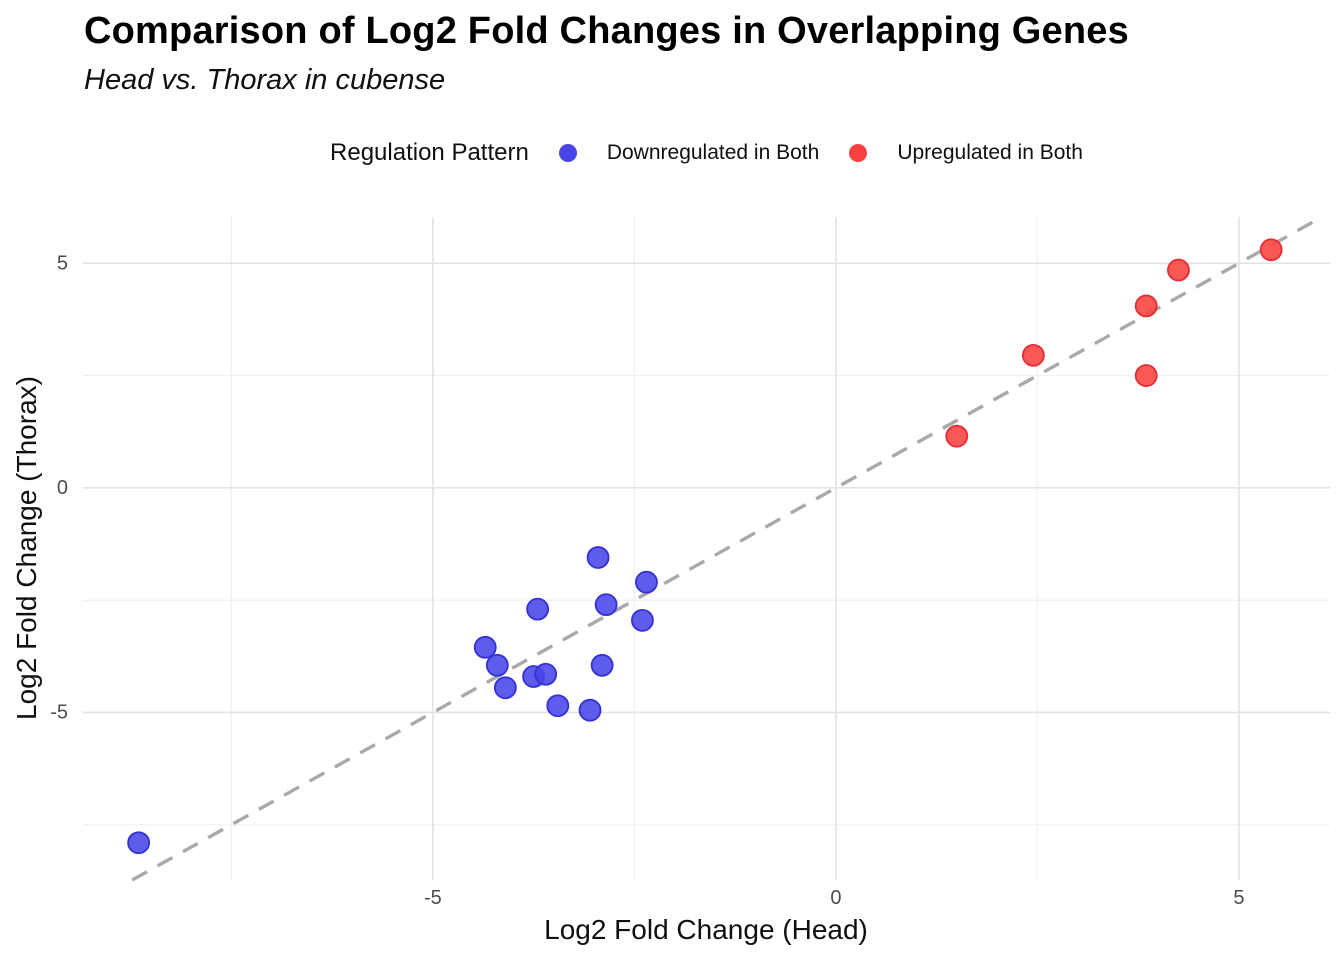 This screenshot has width=1344, height=960. Describe the element at coordinates (858, 153) in the screenshot. I see `upregulated-dot-icon` at that location.